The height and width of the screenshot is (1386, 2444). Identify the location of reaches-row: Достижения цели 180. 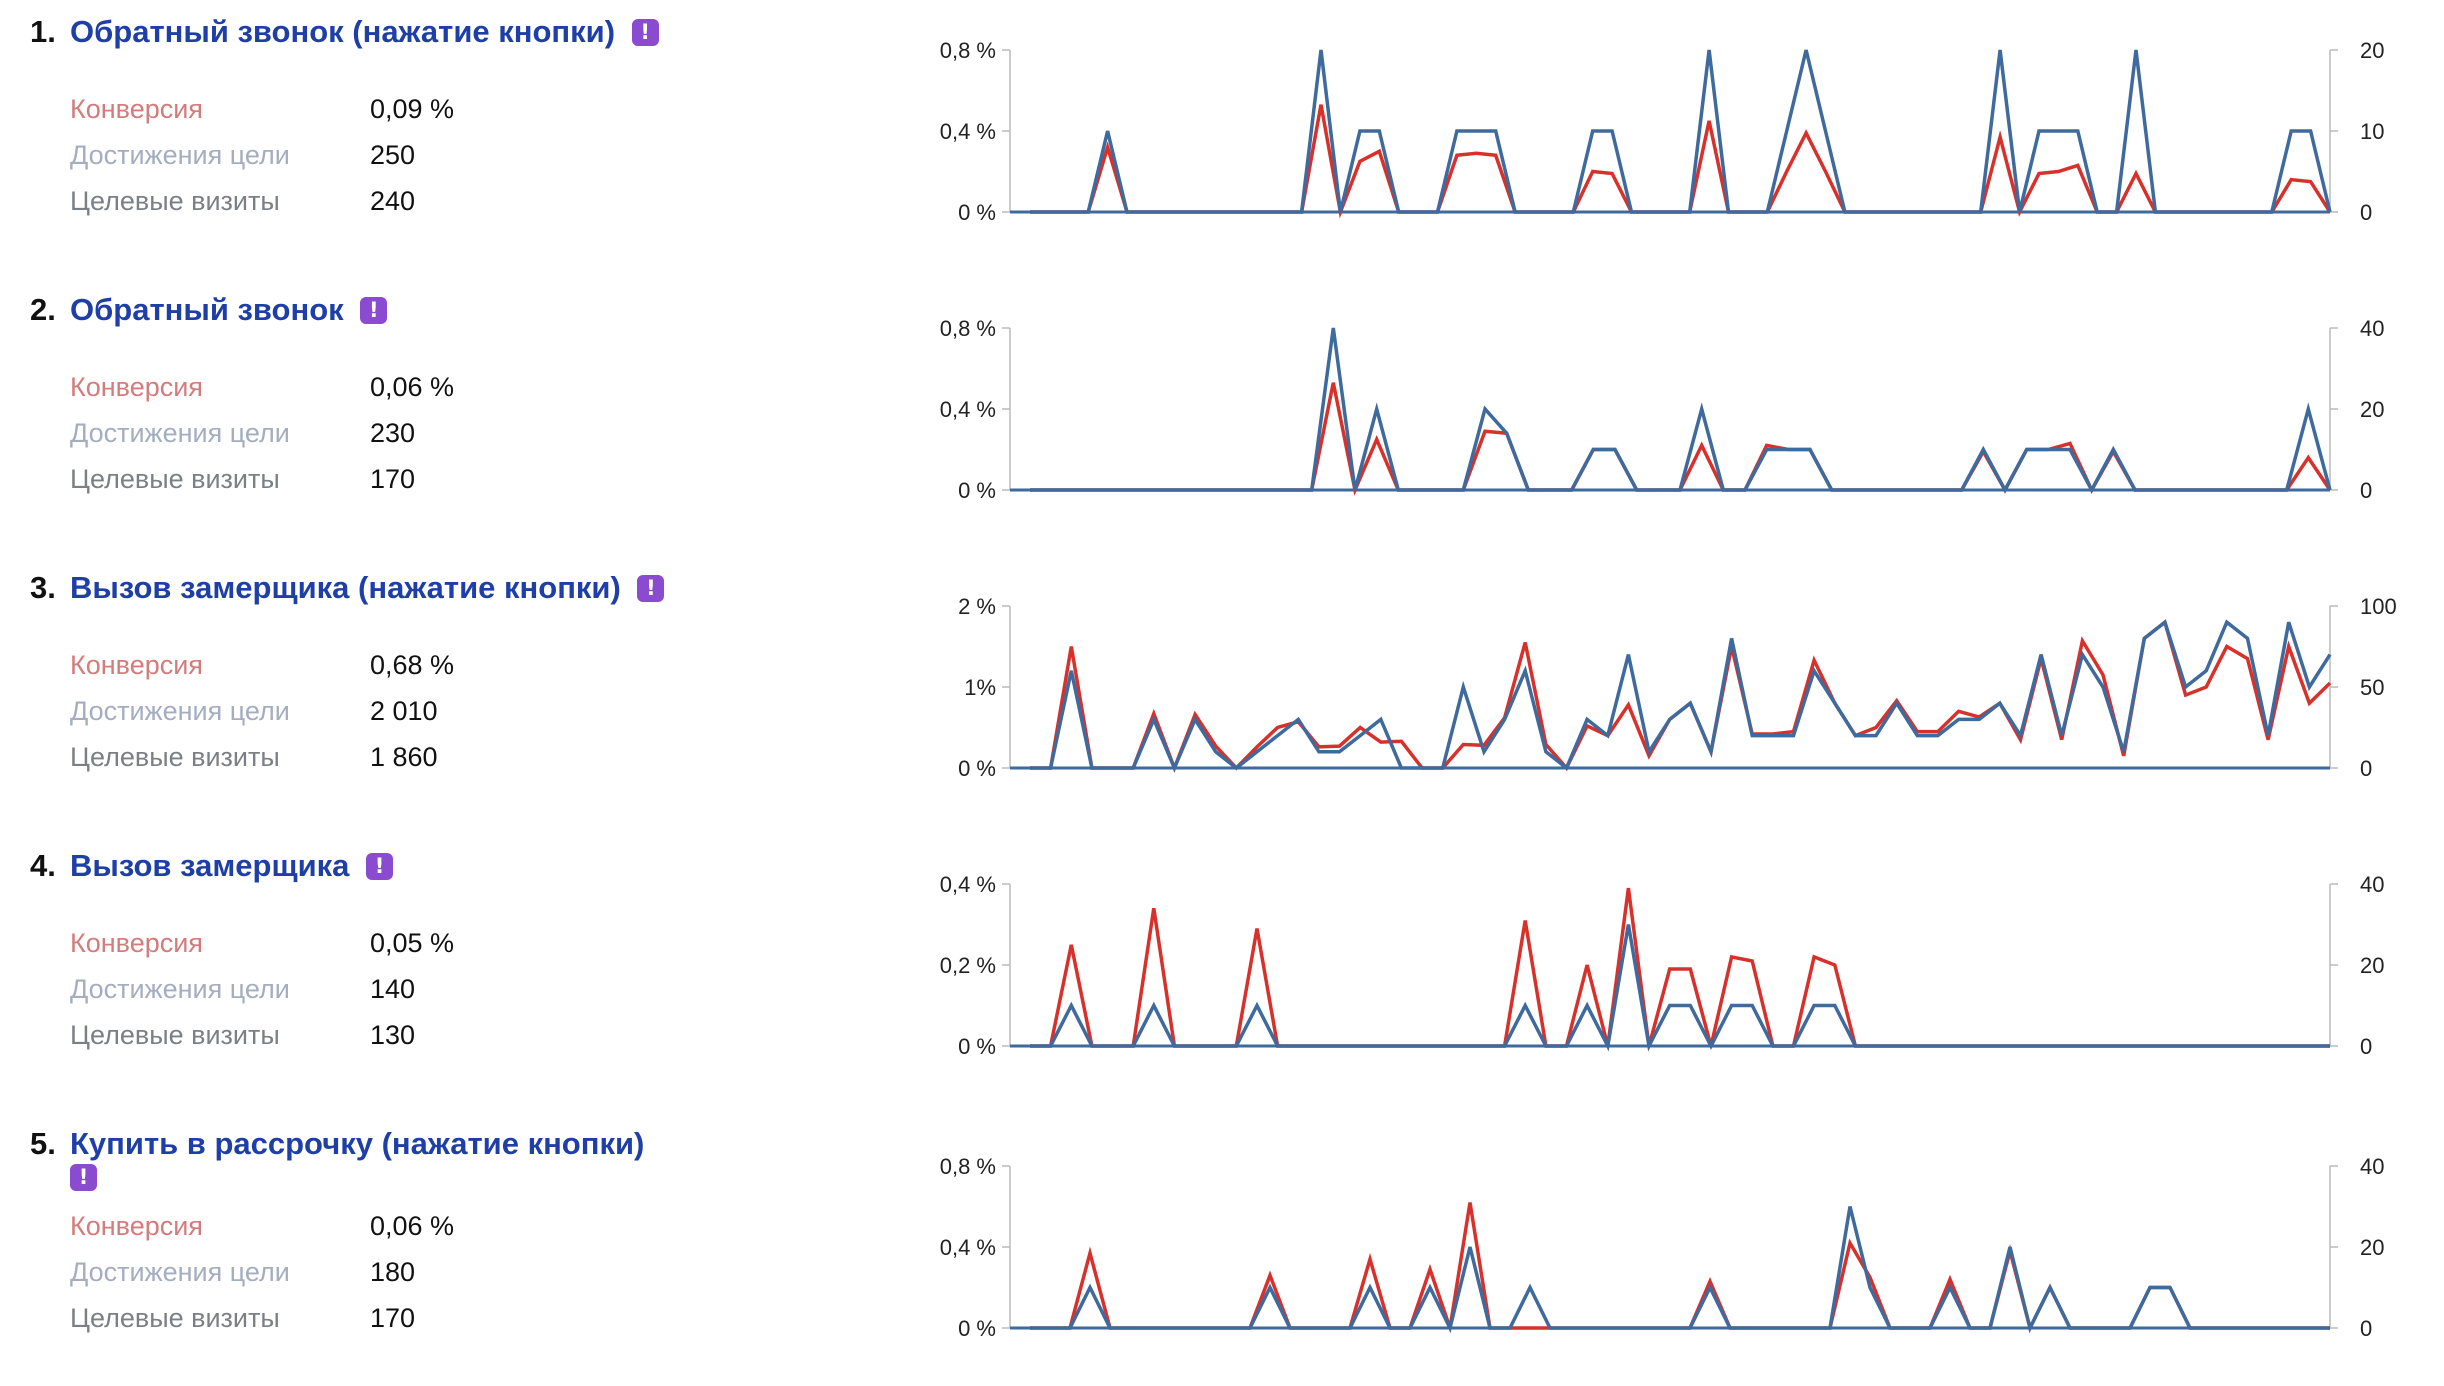
(262, 1272).